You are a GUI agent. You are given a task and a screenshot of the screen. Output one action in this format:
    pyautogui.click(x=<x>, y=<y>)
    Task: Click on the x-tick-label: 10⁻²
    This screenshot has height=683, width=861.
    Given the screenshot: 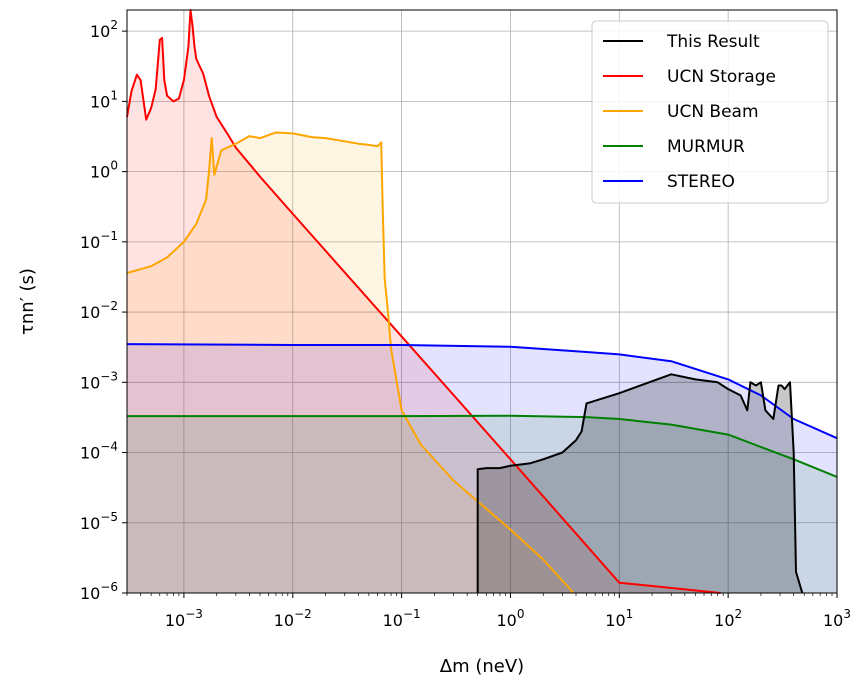 What is the action you would take?
    pyautogui.click(x=293, y=618)
    